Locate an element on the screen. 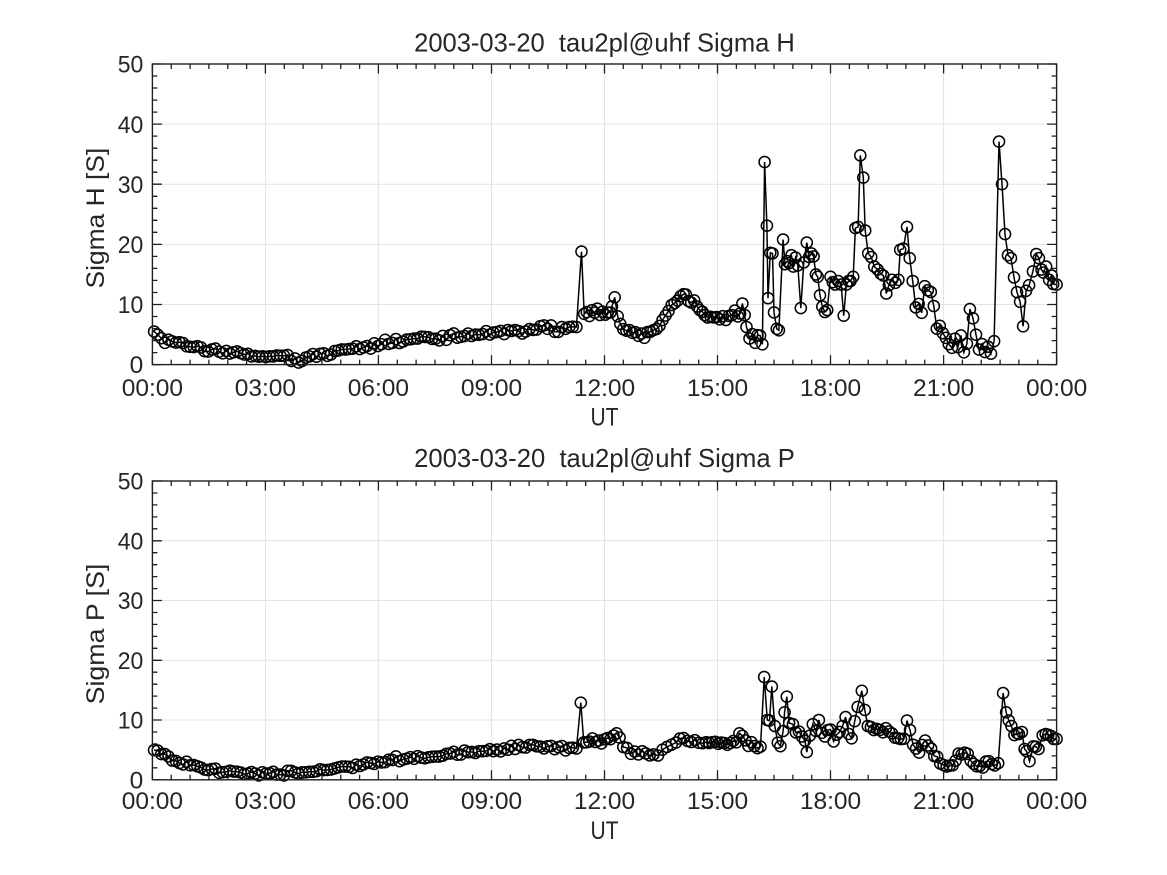 Image resolution: width=1167 pixels, height=875 pixels. svg-text: 2003-03-20 tau2pl@uhf Sigma H is located at coordinates (604, 44).